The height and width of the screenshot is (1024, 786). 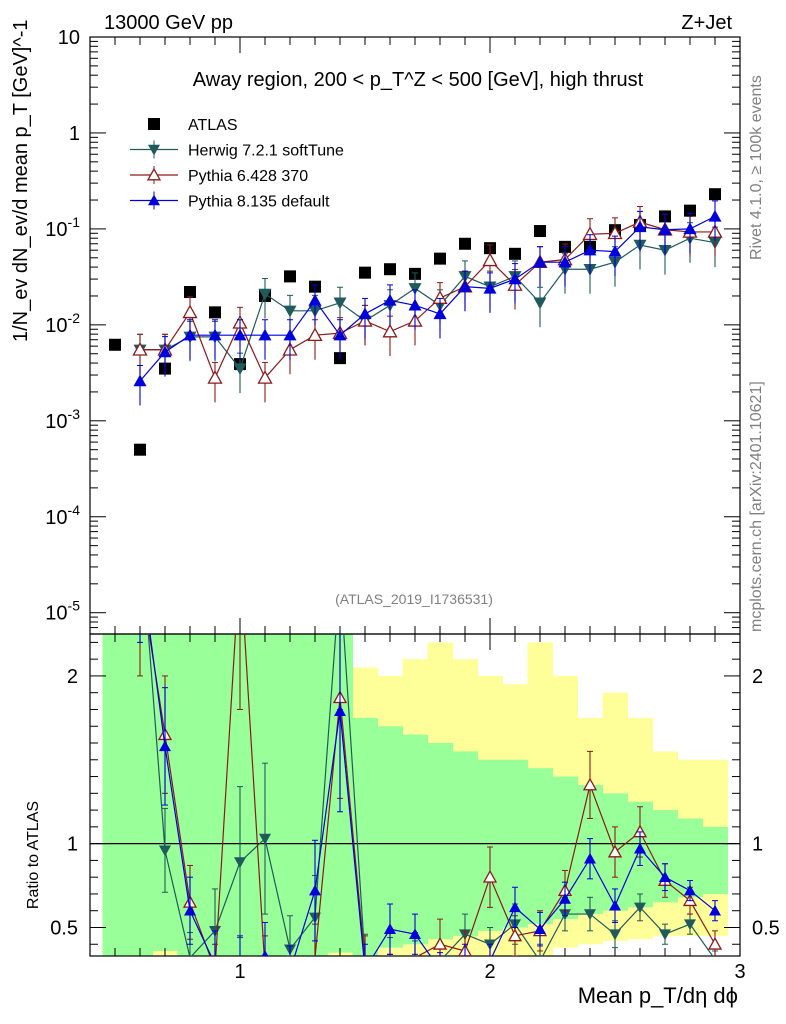 I want to click on analysis-id-label: (ATLAS_2019_I1736531), so click(x=414, y=599).